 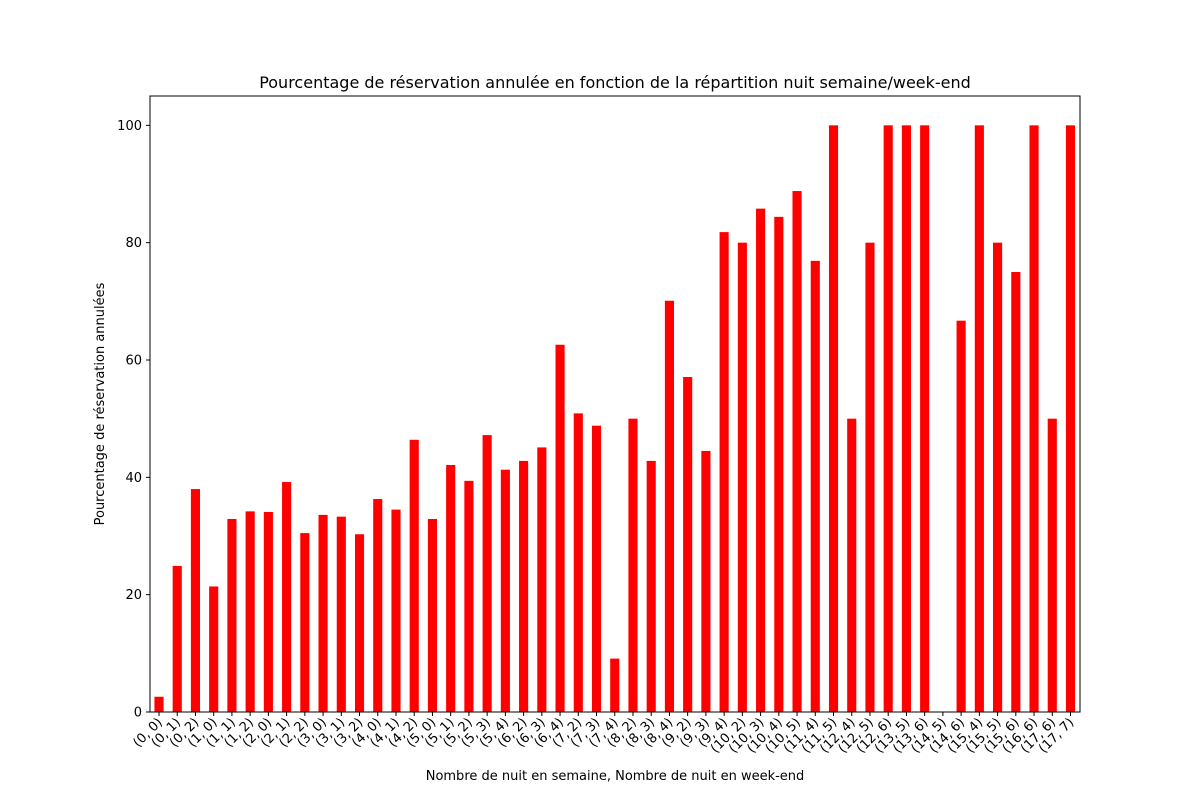 What do you see at coordinates (138, 713) in the screenshot?
I see `y-tick-label-0: 0` at bounding box center [138, 713].